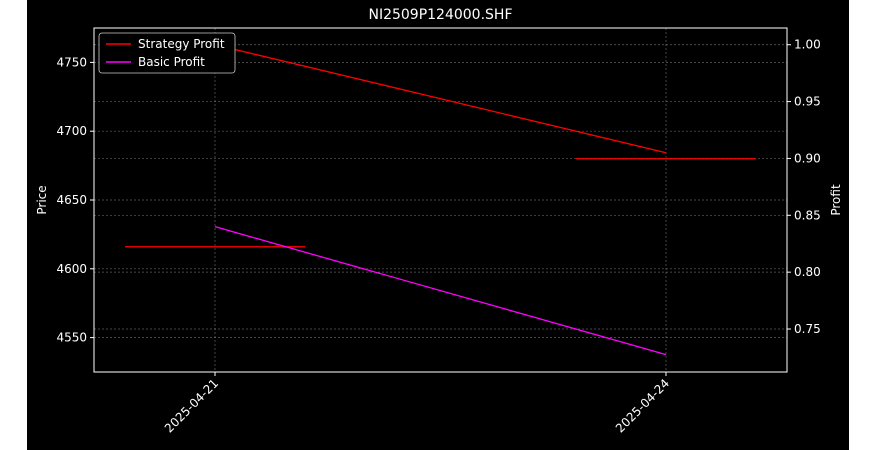  What do you see at coordinates (807, 158) in the screenshot?
I see `right-tick-label: 0.90` at bounding box center [807, 158].